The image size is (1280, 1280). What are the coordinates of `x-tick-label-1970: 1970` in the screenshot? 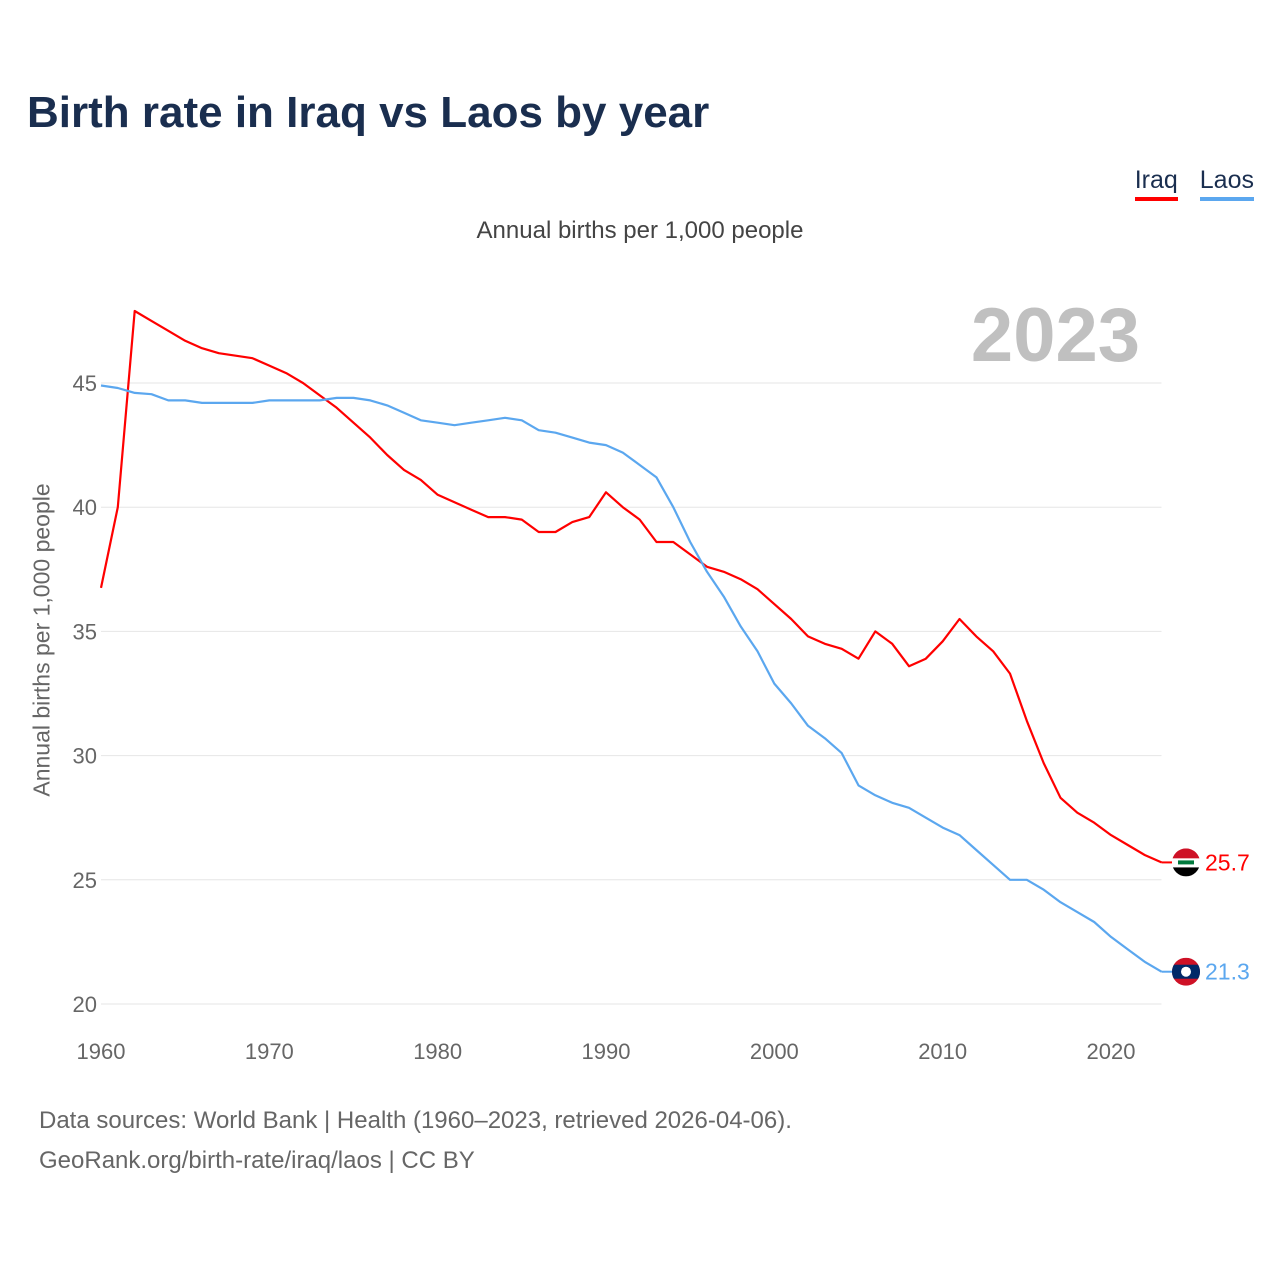 It's located at (269, 1051).